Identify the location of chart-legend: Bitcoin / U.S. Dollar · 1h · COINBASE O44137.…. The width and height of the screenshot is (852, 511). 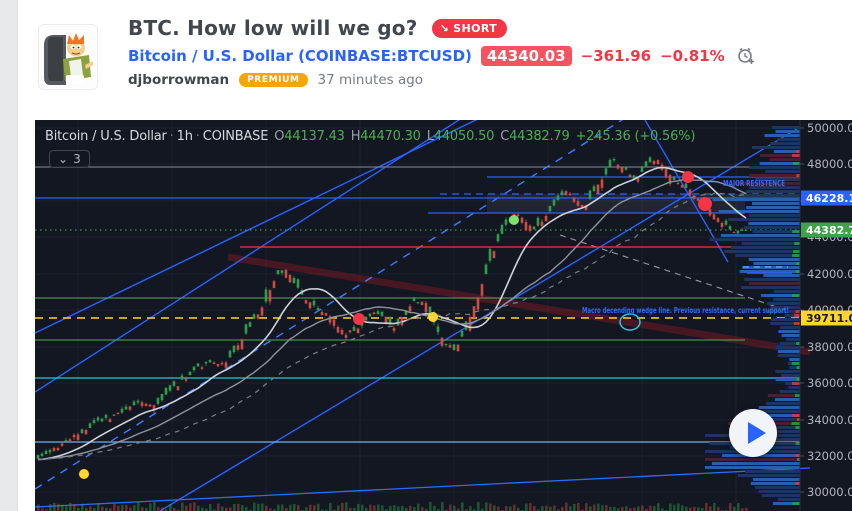
(370, 136).